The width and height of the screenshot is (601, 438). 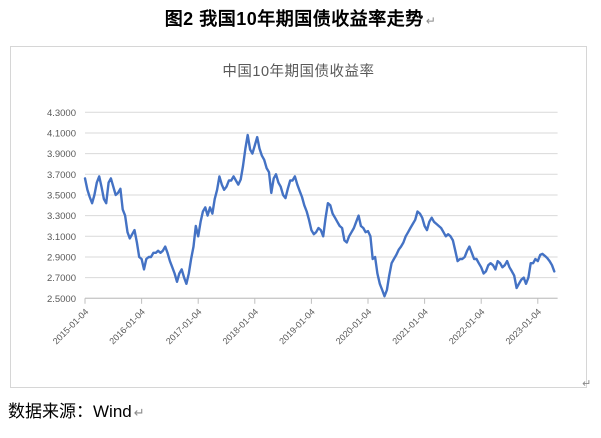 I want to click on x-axis-tick-label: 2023-01-04, so click(x=524, y=327).